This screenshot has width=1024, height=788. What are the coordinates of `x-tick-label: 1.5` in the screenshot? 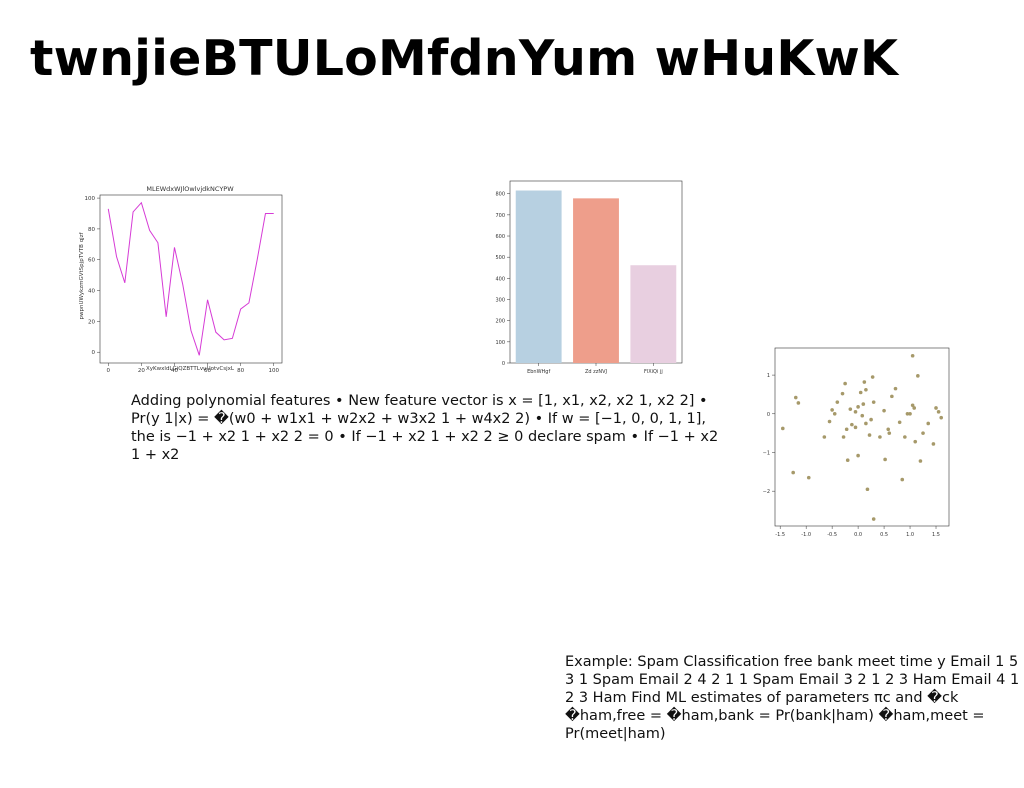 It's located at (936, 535).